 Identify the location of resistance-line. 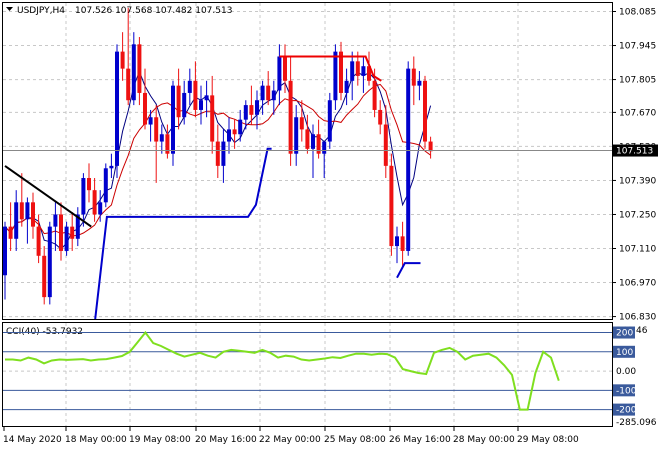
(330, 68).